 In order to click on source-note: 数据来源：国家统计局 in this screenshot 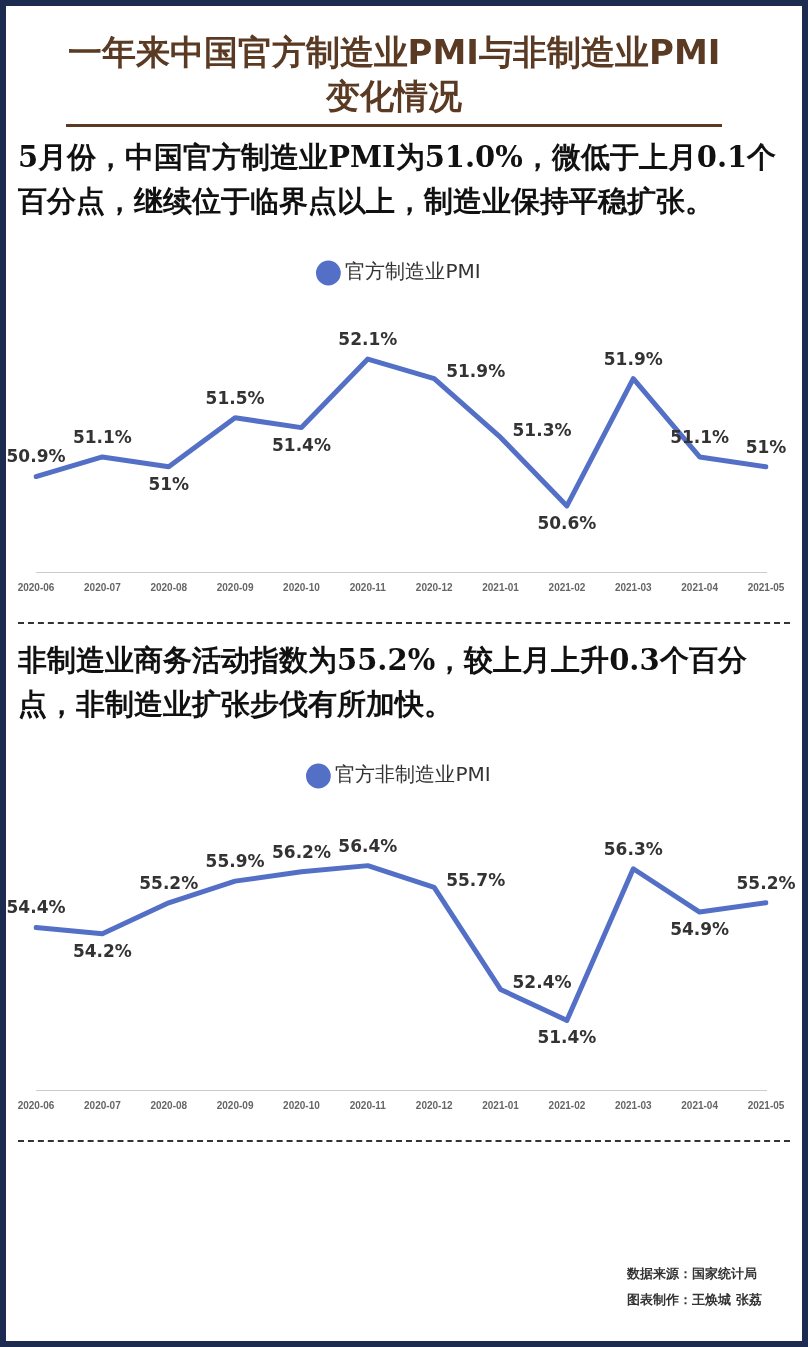, I will do `click(693, 1274)`.